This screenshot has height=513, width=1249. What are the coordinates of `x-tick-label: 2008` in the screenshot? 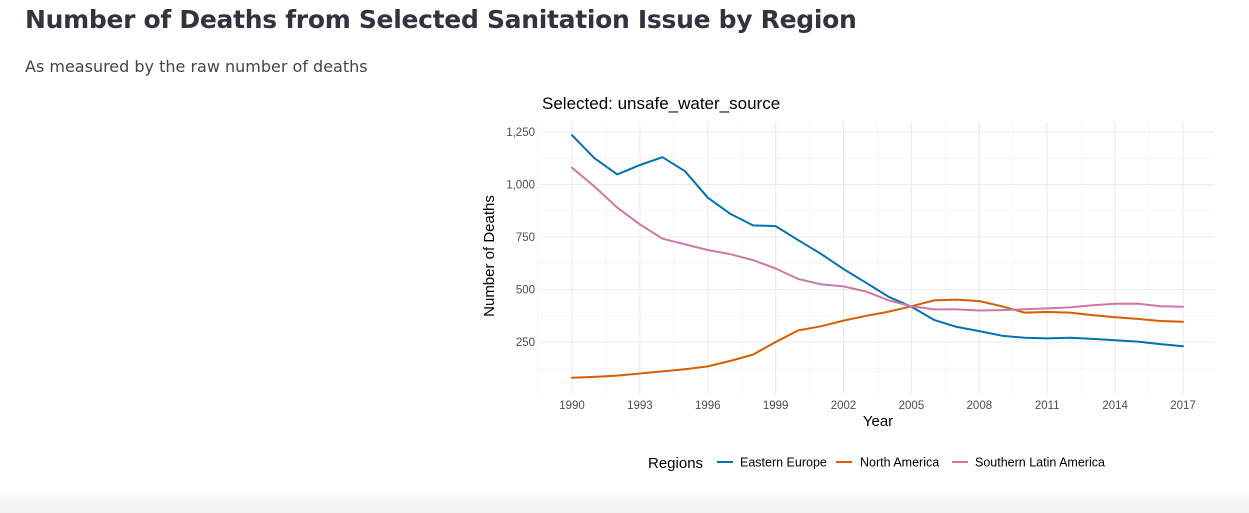 It's located at (980, 406).